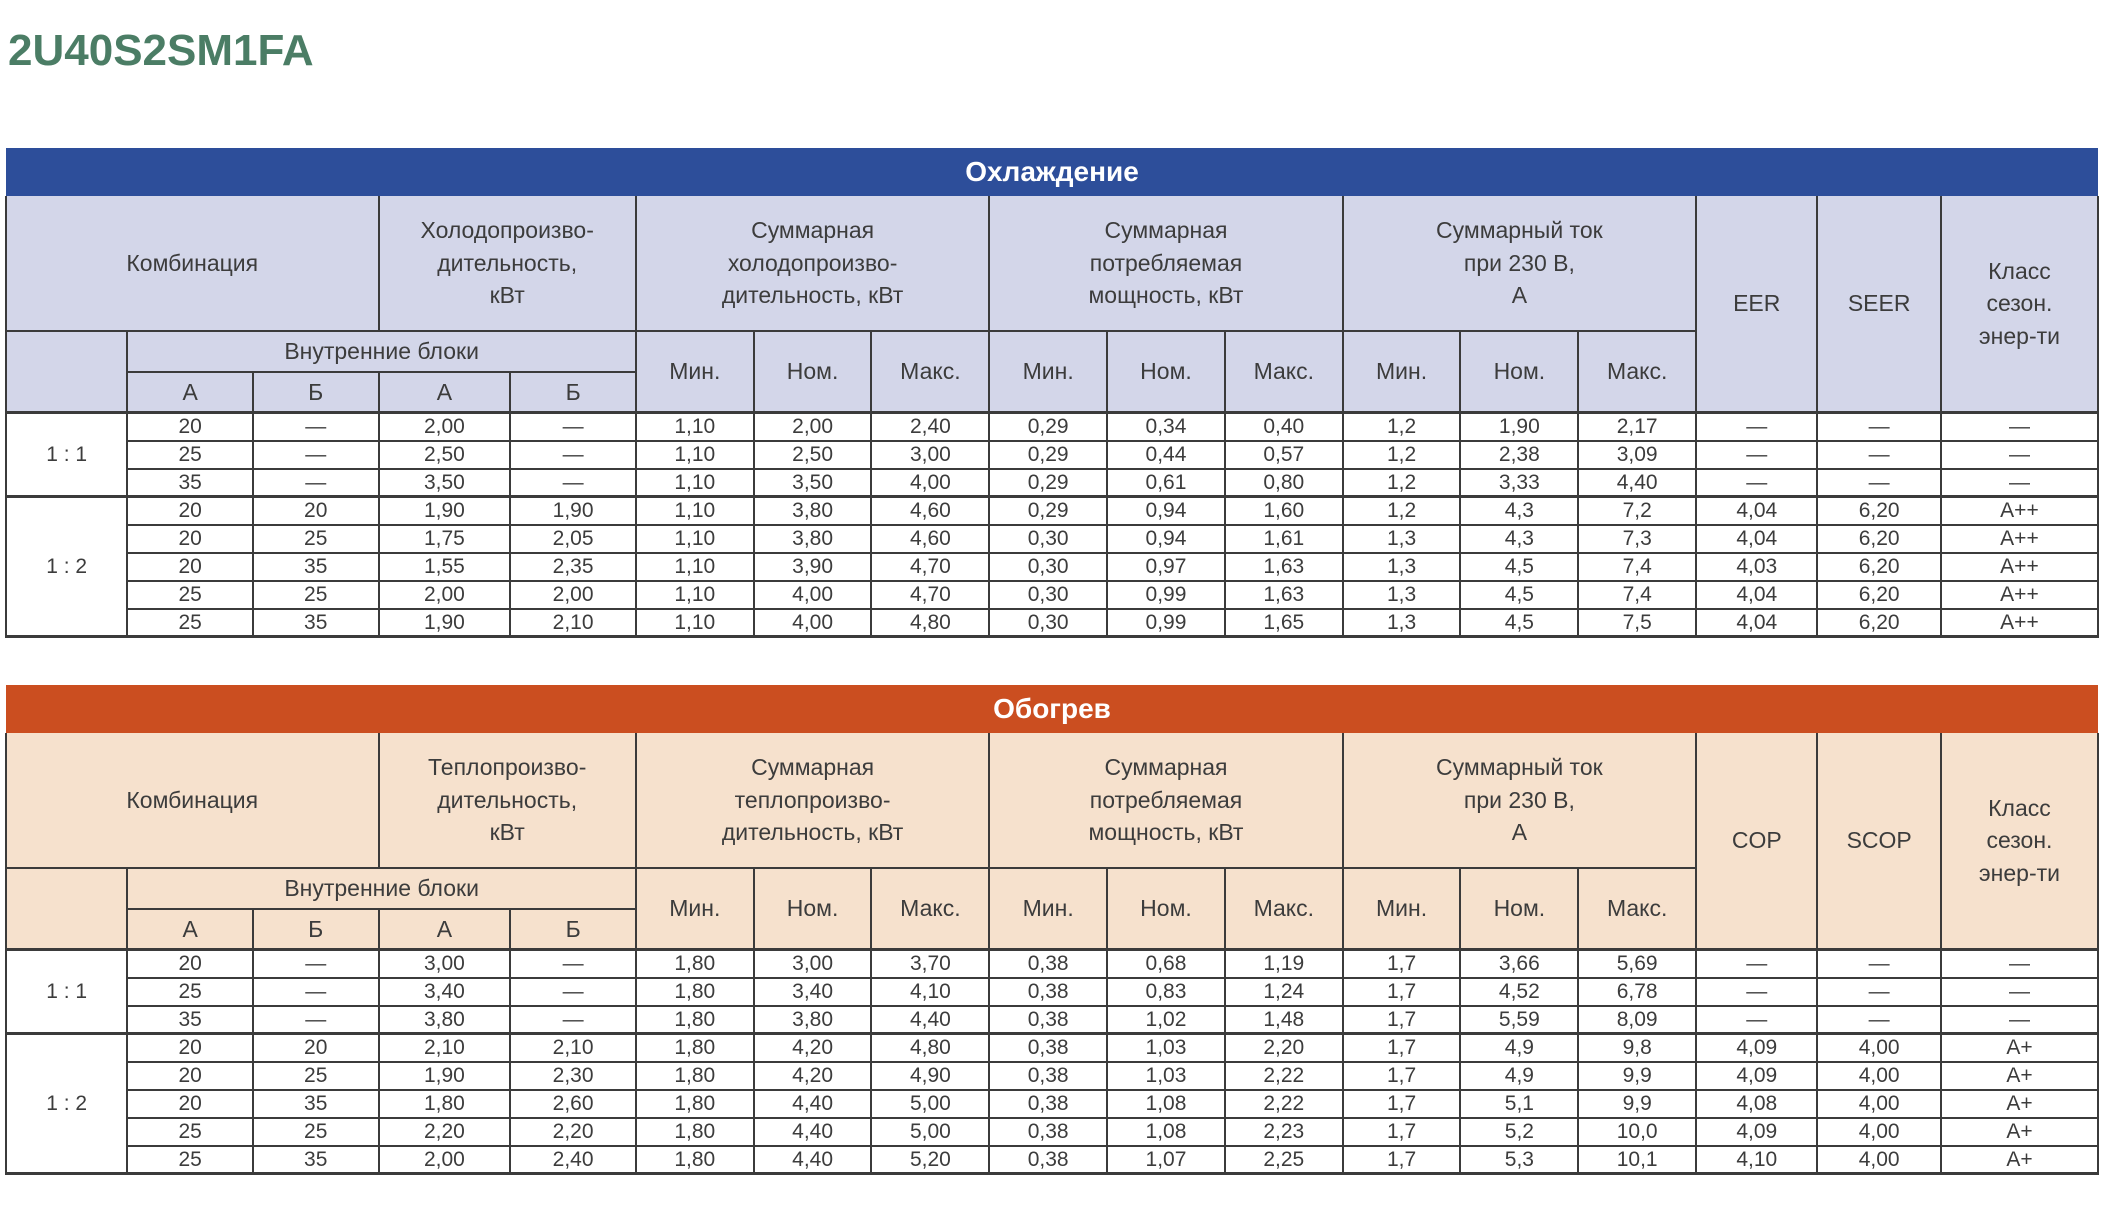 The height and width of the screenshot is (1210, 2104). I want to click on table-cell: 0,57, so click(1283, 454).